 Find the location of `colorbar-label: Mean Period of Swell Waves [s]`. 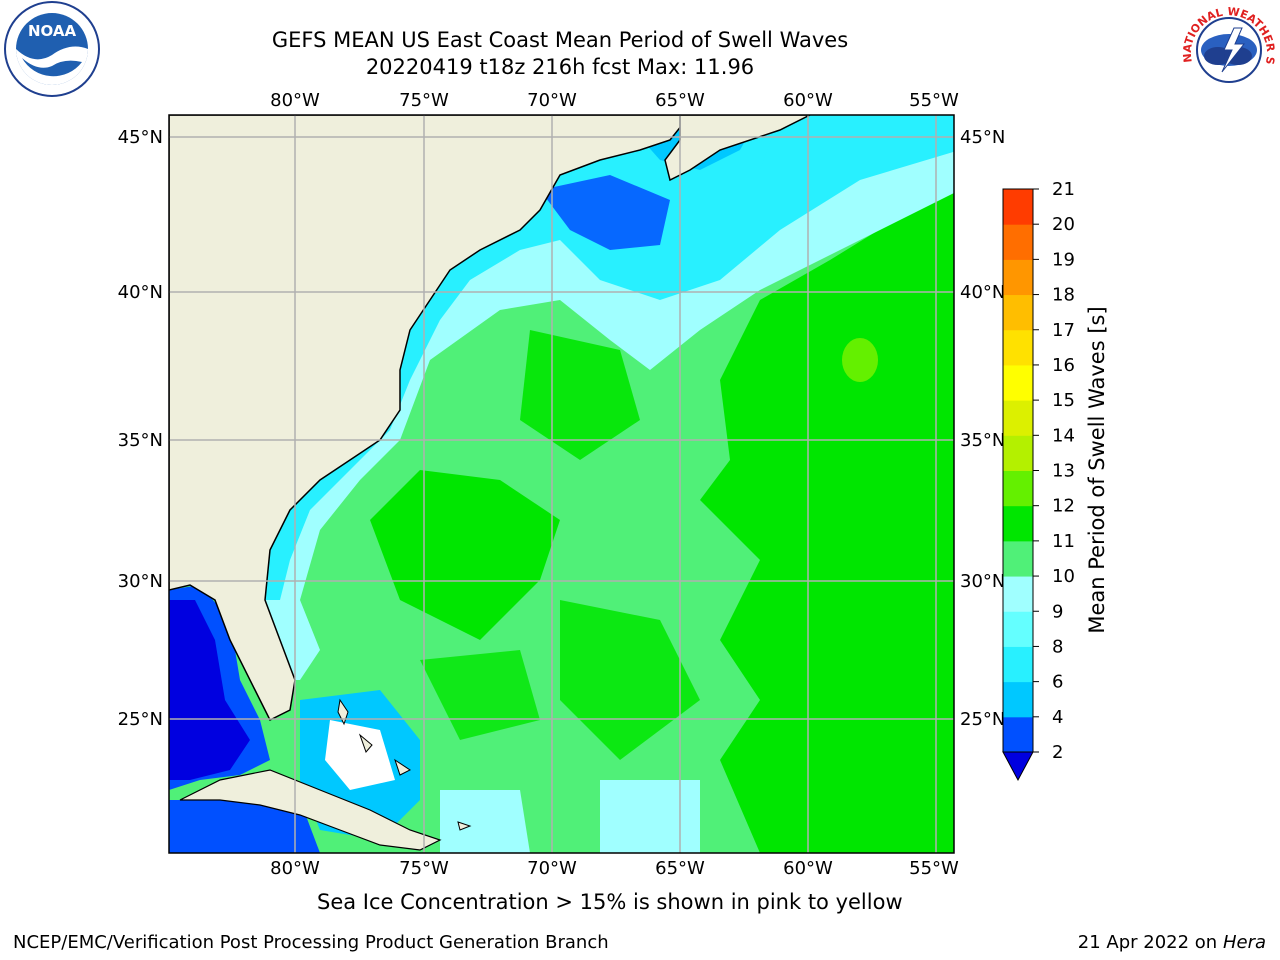

colorbar-label: Mean Period of Swell Waves [s] is located at coordinates (1097, 470).